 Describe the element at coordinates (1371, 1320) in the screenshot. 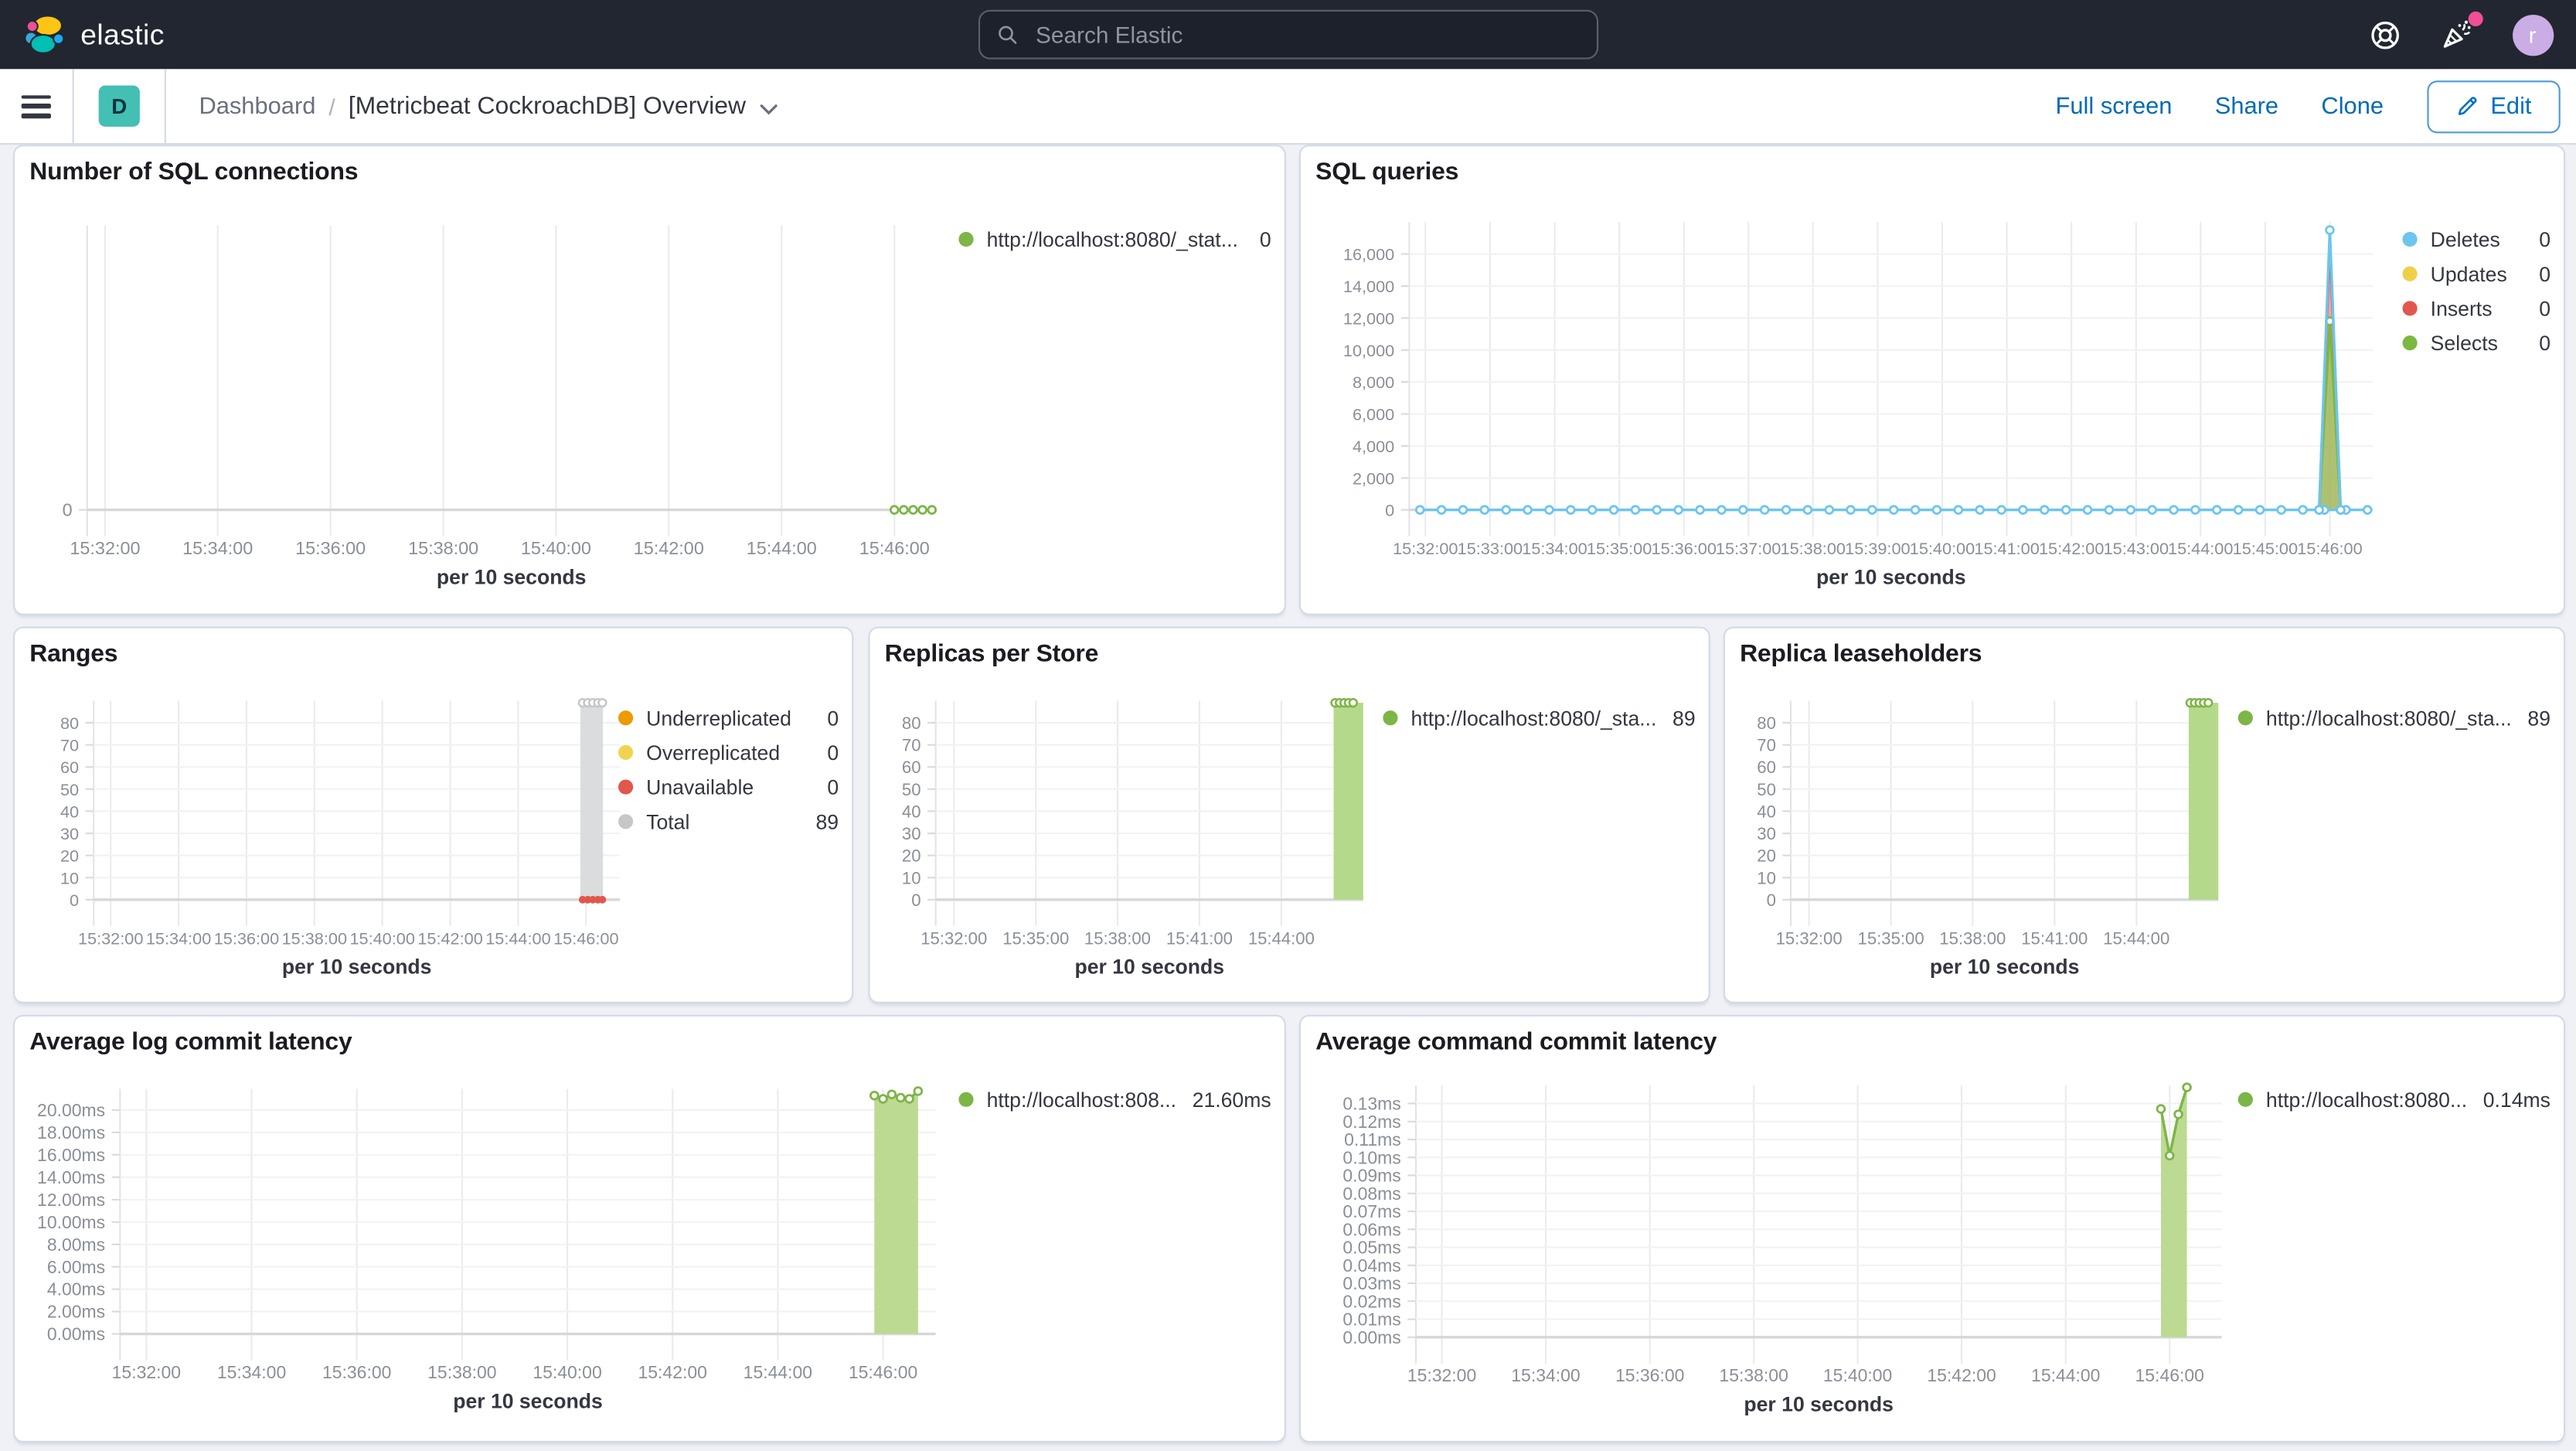

I see `svg-text: 0.01ms` at that location.